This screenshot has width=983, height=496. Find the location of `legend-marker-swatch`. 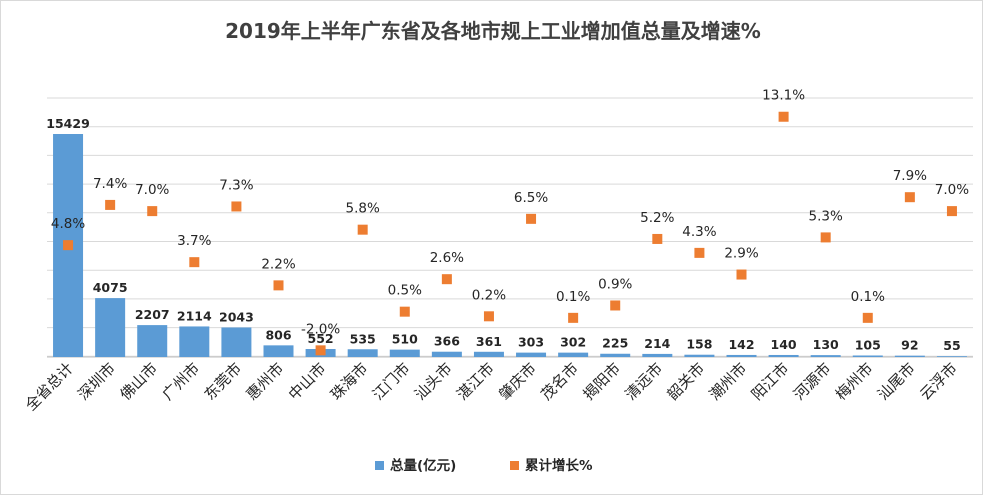

legend-marker-swatch is located at coordinates (514, 465).